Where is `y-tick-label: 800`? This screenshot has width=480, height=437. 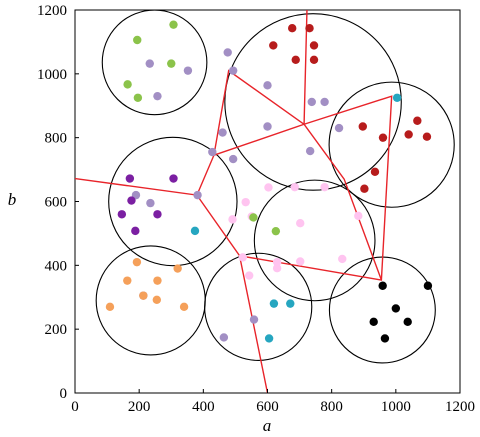 y-tick-label: 800 is located at coordinates (56, 139).